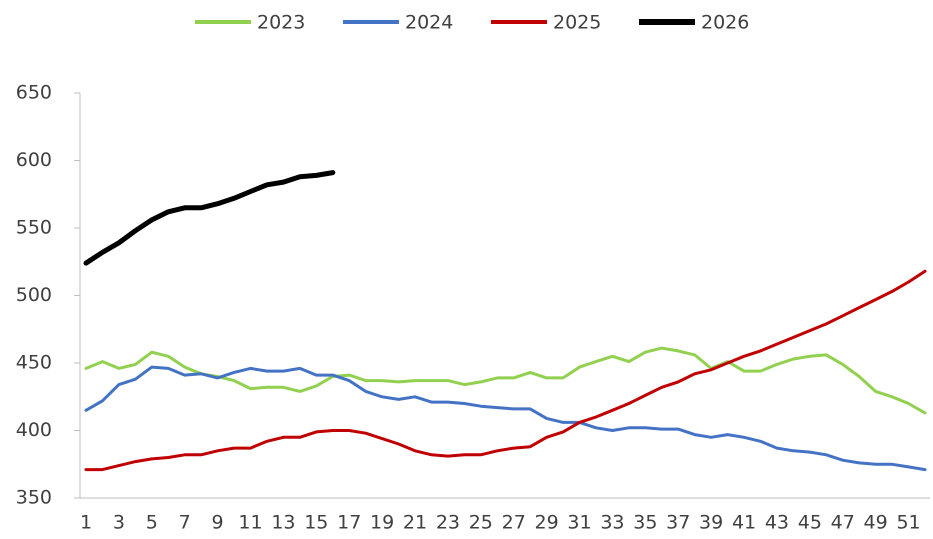  What do you see at coordinates (34, 228) in the screenshot?
I see `y-tick-label: 550` at bounding box center [34, 228].